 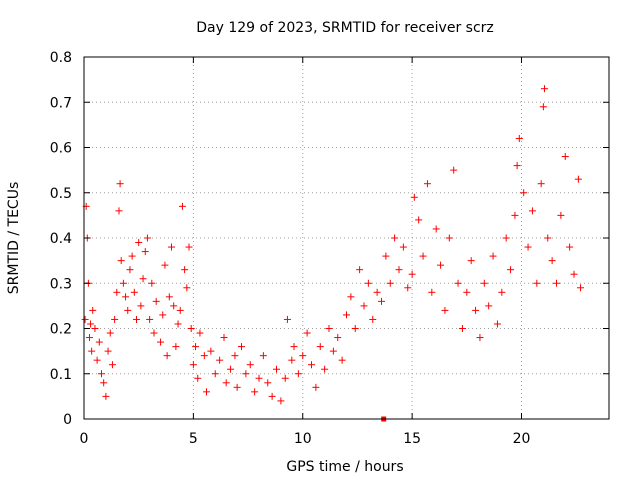 I want to click on x-tick-label: 10, so click(x=303, y=439).